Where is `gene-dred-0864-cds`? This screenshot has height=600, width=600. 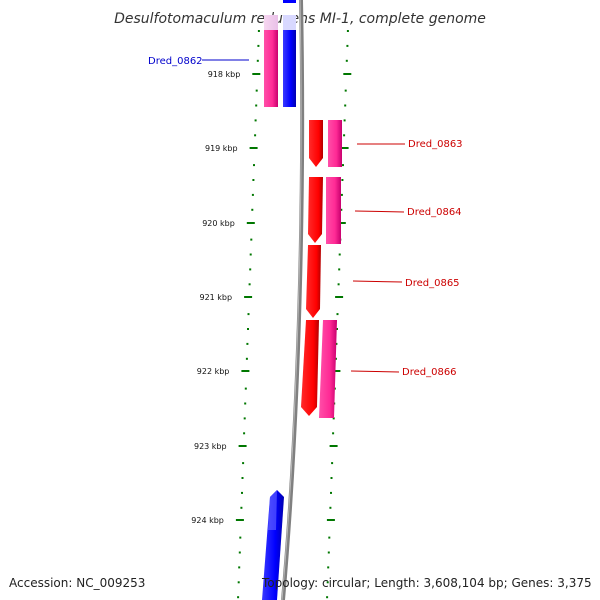
gene-dred-0864-cds is located at coordinates (315, 210).